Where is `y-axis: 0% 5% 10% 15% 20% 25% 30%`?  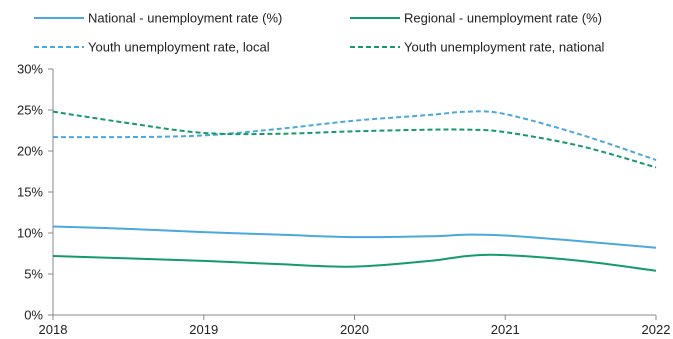 y-axis: 0% 5% 10% 15% 20% 25% 30% is located at coordinates (35, 192).